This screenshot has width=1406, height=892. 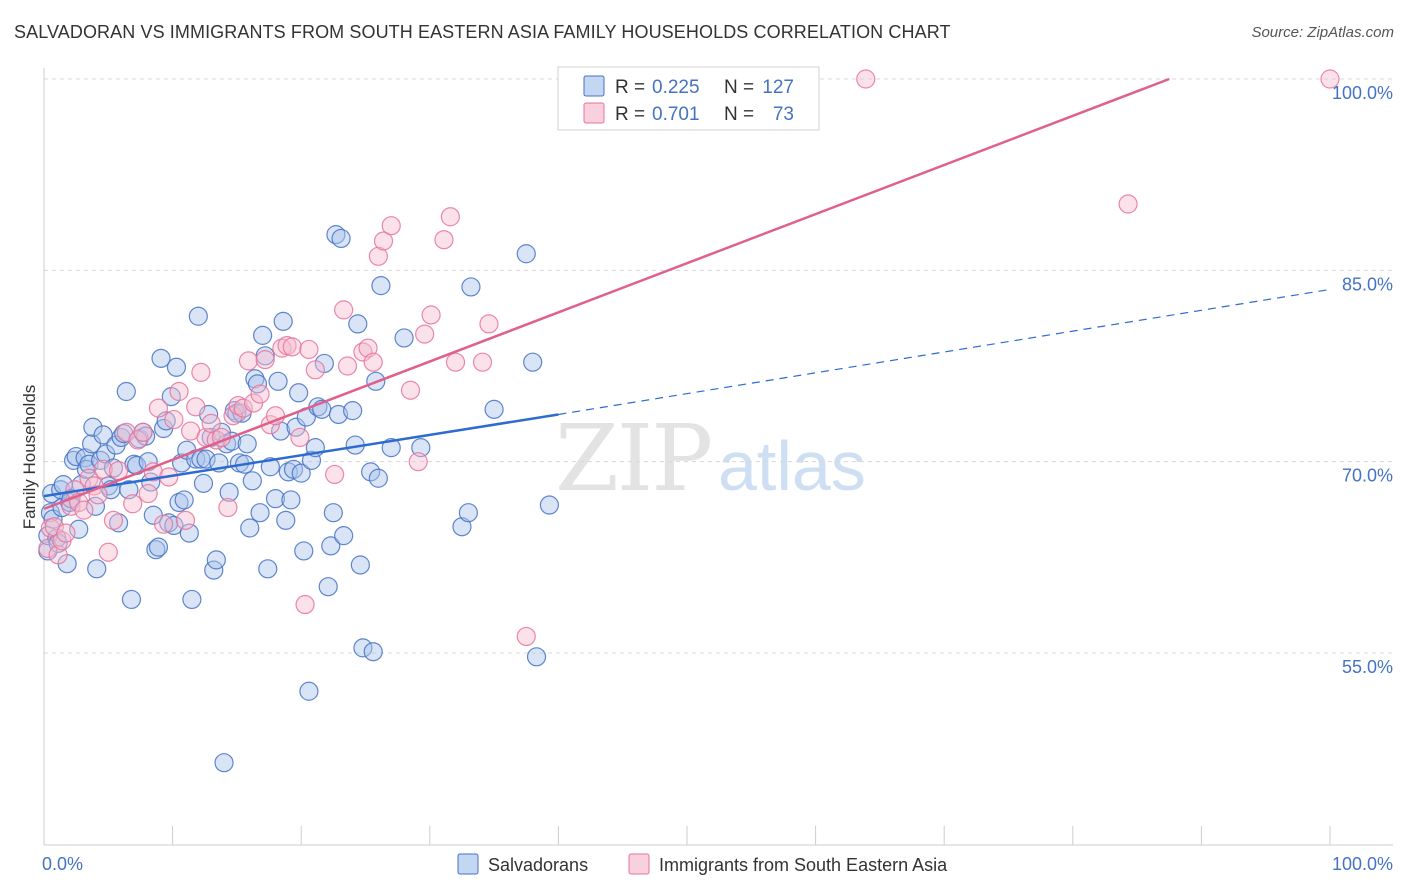 What do you see at coordinates (778, 87) in the screenshot?
I see `legend-n-value-1: 127` at bounding box center [778, 87].